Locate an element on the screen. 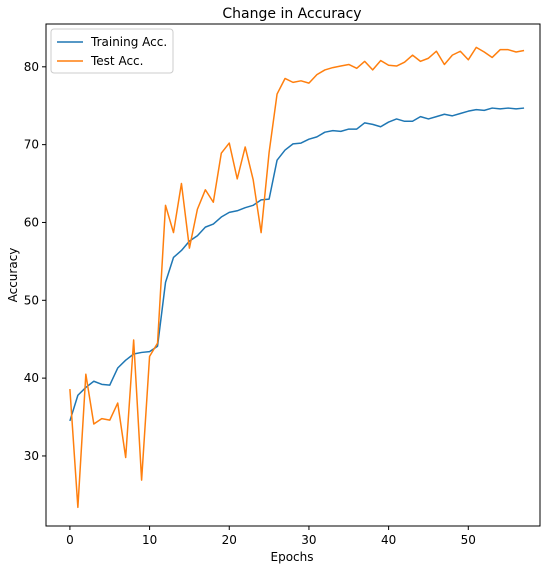 The height and width of the screenshot is (571, 546). x-tick-label: 20 is located at coordinates (229, 540).